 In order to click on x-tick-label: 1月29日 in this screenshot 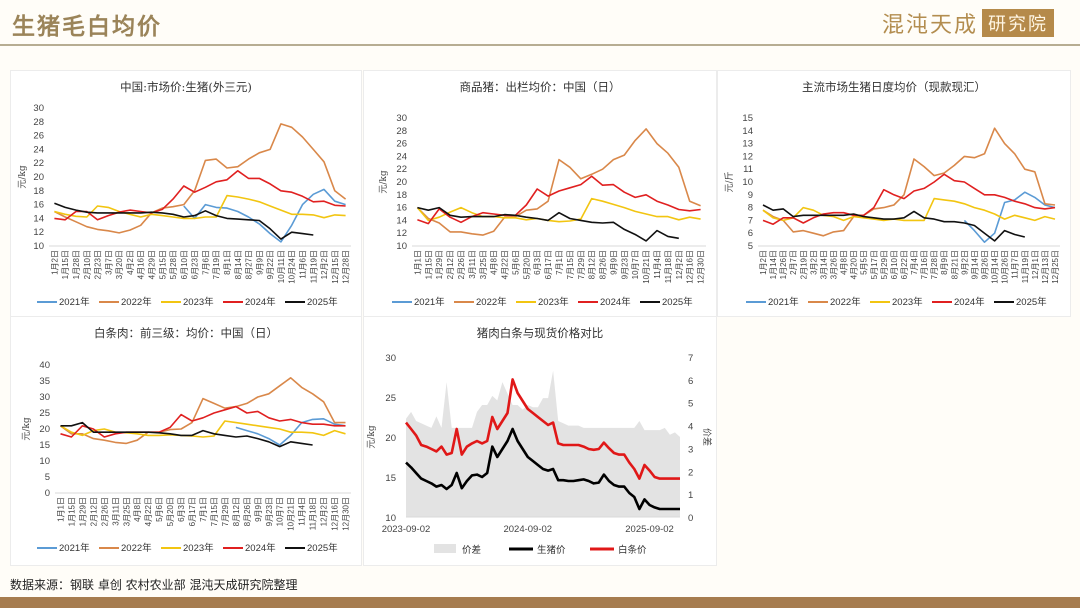, I will do `click(439, 264)`.